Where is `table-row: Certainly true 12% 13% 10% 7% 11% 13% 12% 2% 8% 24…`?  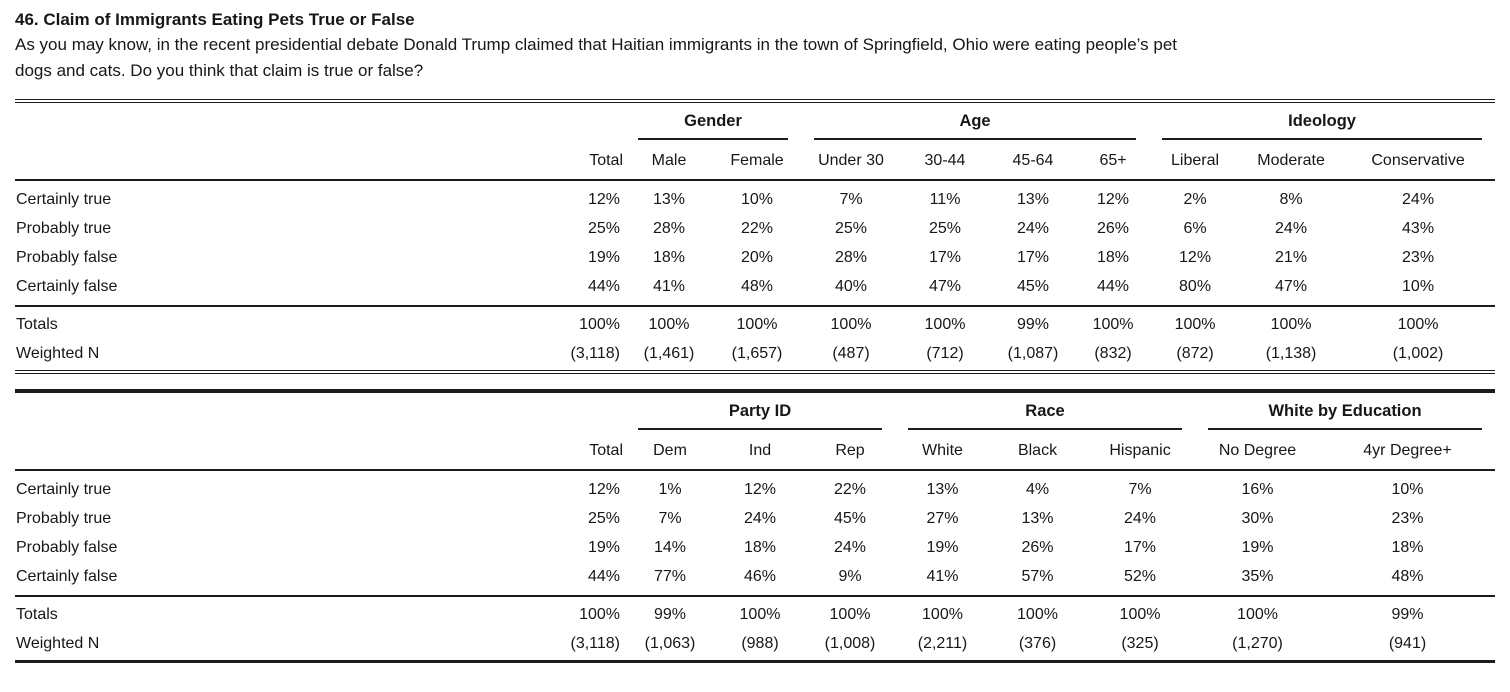 table-row: Certainly true 12% 13% 10% 7% 11% 13% 12% 2% 8% 24… is located at coordinates (755, 197).